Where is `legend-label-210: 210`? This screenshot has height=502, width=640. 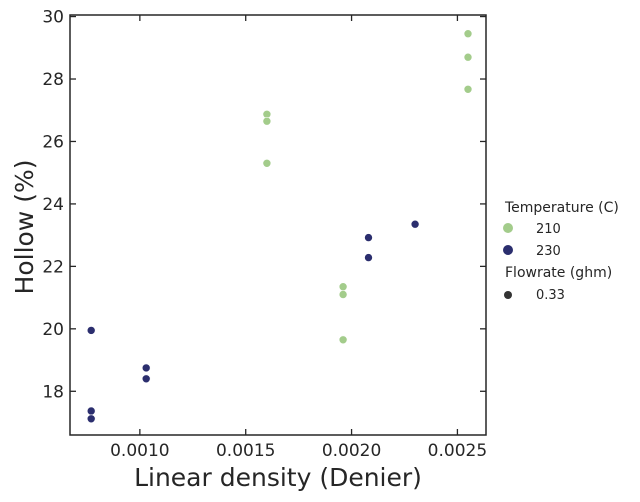
legend-label-210: 210 is located at coordinates (548, 229).